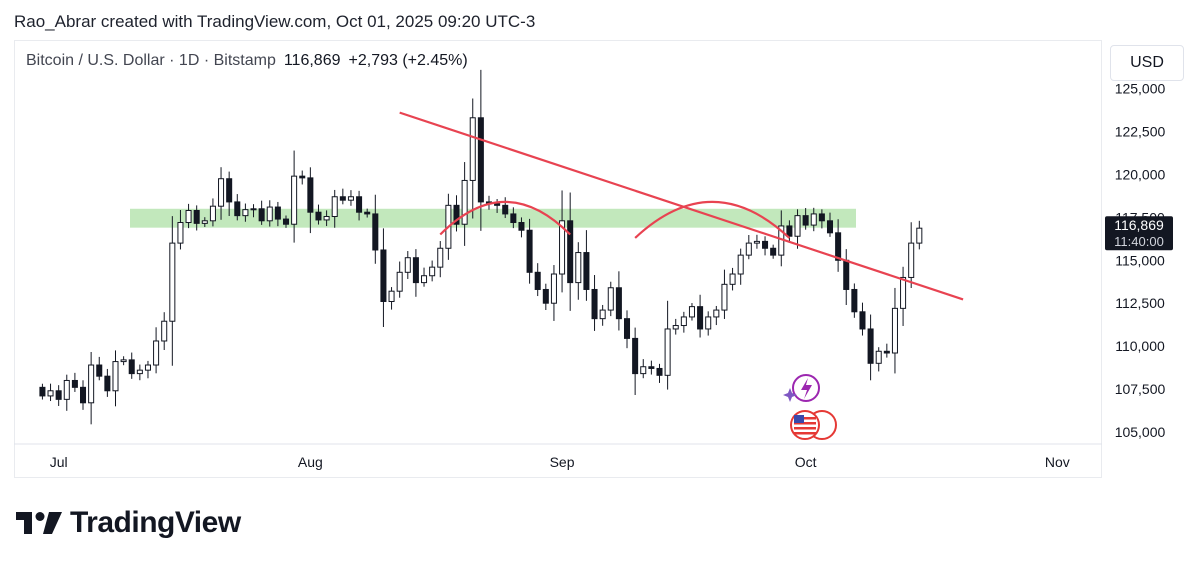 Image resolution: width=1200 pixels, height=568 pixels. What do you see at coordinates (1140, 174) in the screenshot?
I see `y-tick-label: 120,000` at bounding box center [1140, 174].